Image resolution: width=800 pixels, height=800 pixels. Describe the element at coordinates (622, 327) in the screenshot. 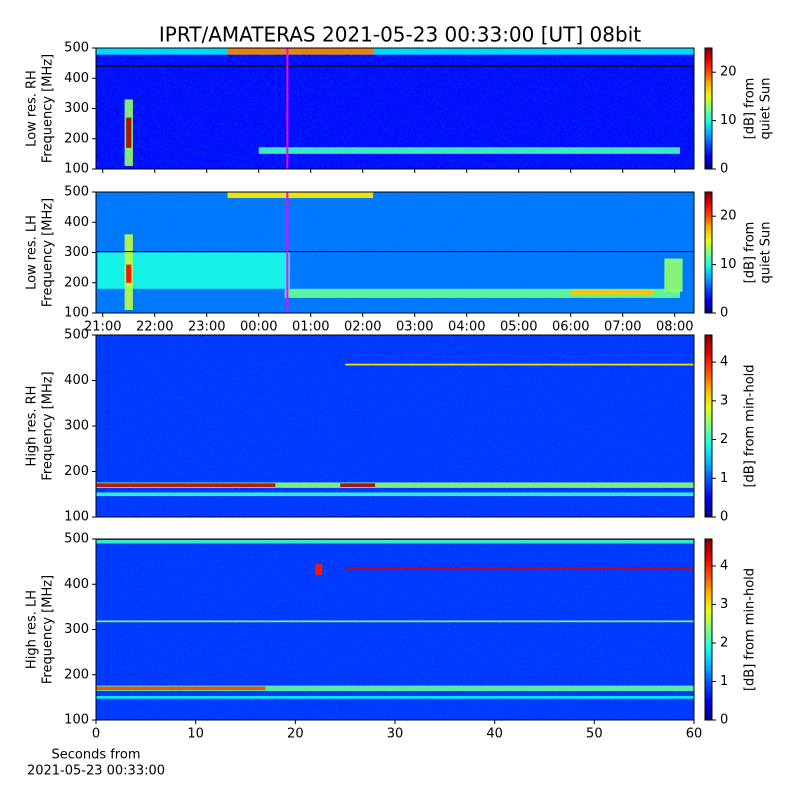

I see `x-tick-label: 07:00` at that location.